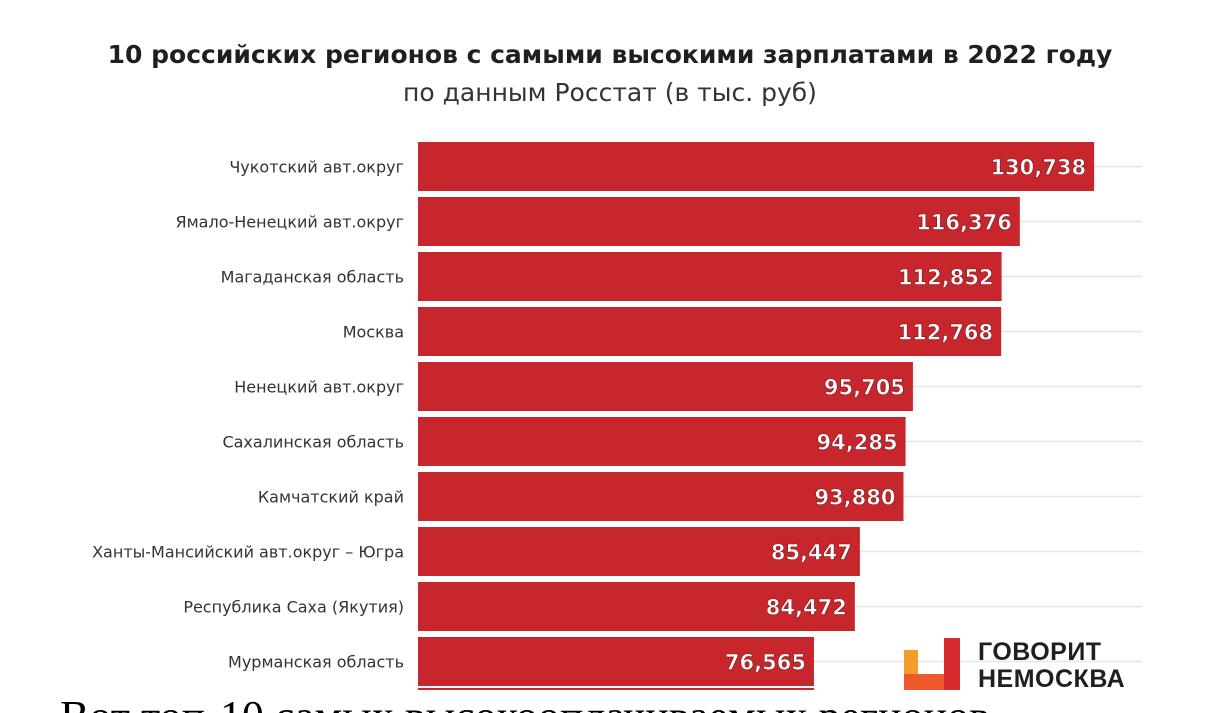 This screenshot has height=713, width=1220. Describe the element at coordinates (610, 92) in the screenshot. I see `chart-subtitle: по данным Росстат (в тыс. руб)` at that location.